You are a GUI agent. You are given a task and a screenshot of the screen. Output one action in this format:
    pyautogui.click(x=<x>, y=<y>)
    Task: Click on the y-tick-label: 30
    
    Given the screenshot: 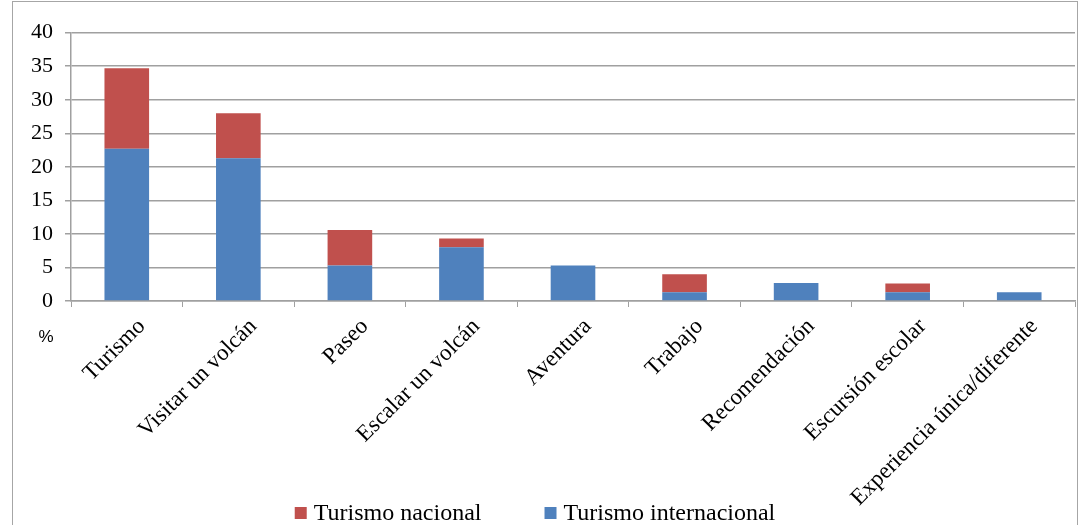 What is the action you would take?
    pyautogui.click(x=42, y=98)
    